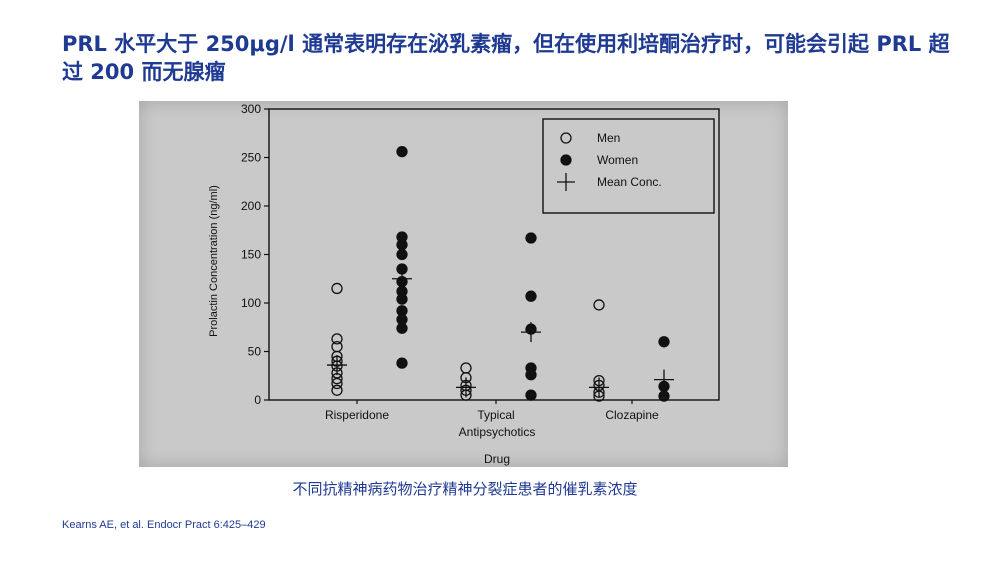 Image resolution: width=1000 pixels, height=563 pixels. Describe the element at coordinates (629, 182) in the screenshot. I see `legend-label: Mean Conc.` at that location.